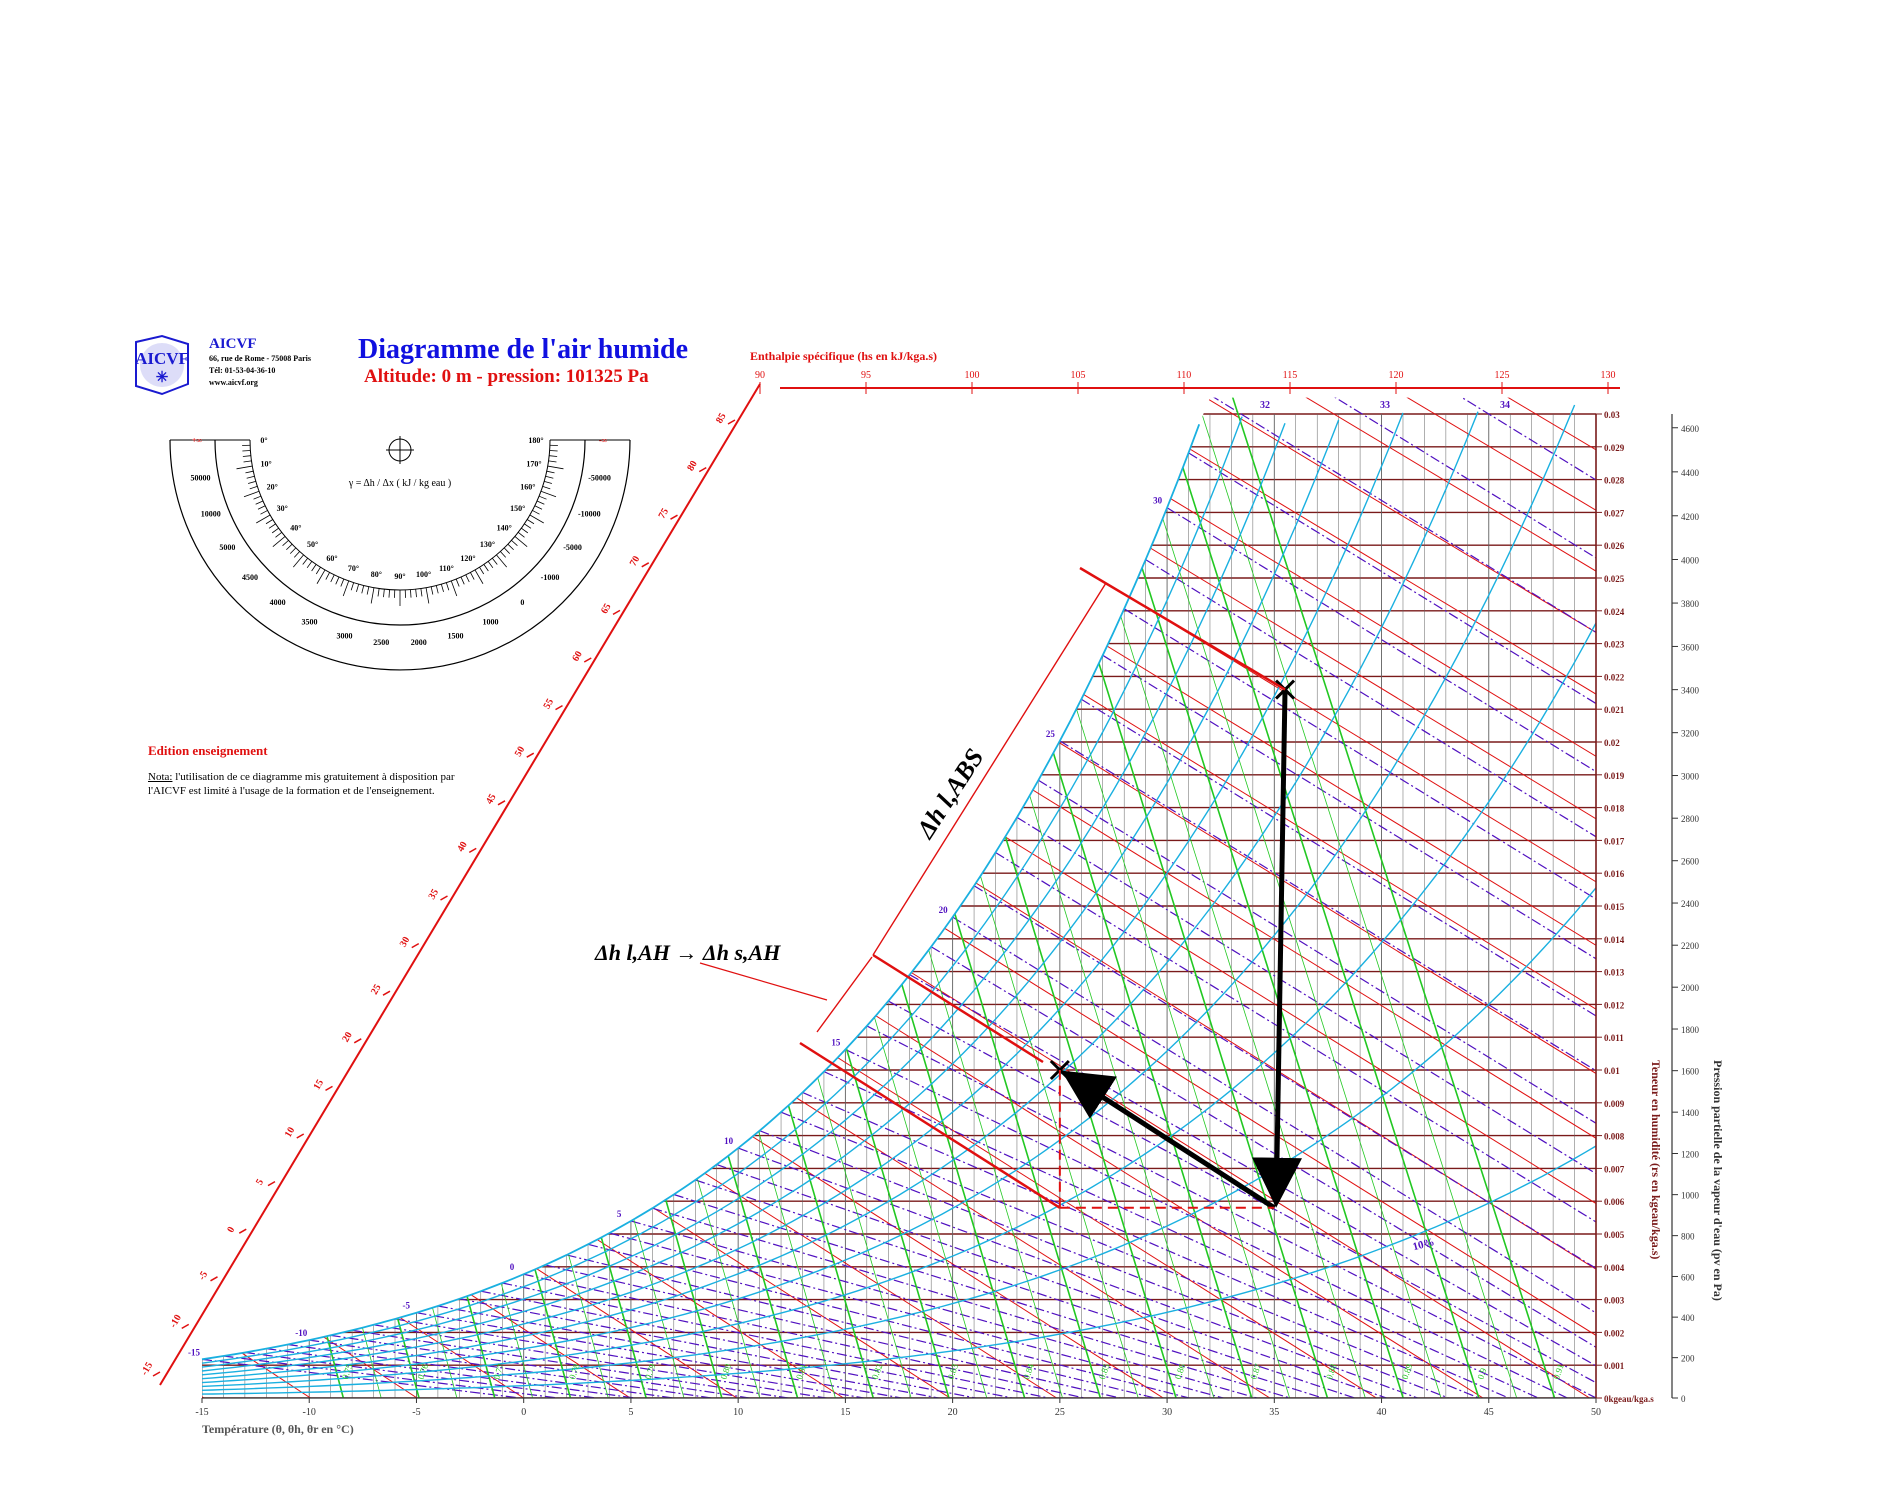 This screenshot has height=1512, width=1890. Describe the element at coordinates (1690, 647) in the screenshot. I see `pressure-tick-label: 3600` at that location.